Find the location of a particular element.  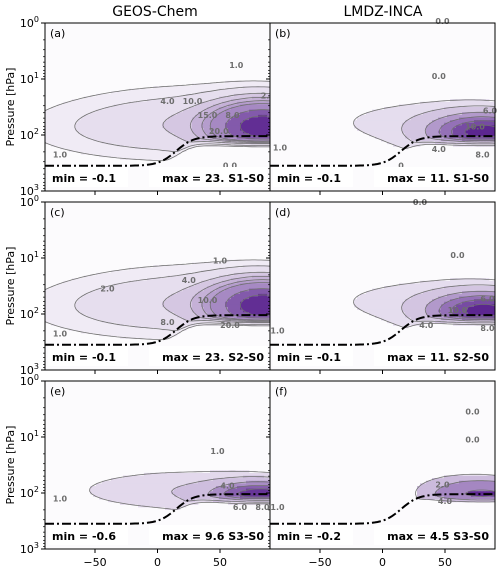

x-tick-label: −50 is located at coordinates (94, 561).